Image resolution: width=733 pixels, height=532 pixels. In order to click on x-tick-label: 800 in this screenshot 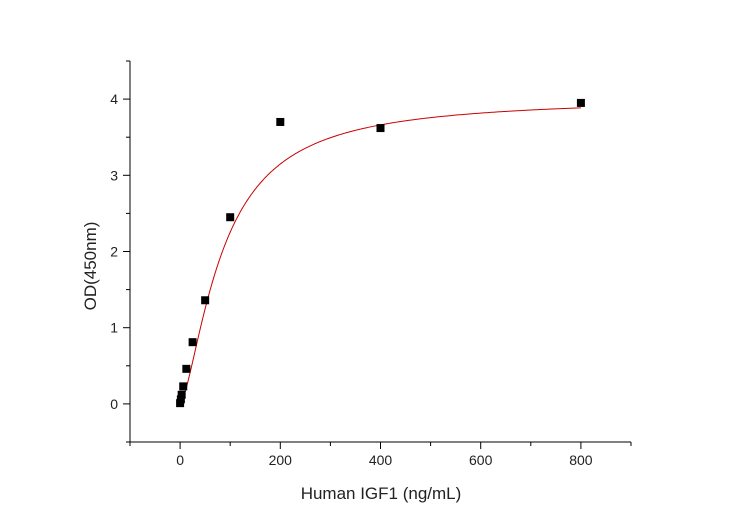, I will do `click(581, 460)`.